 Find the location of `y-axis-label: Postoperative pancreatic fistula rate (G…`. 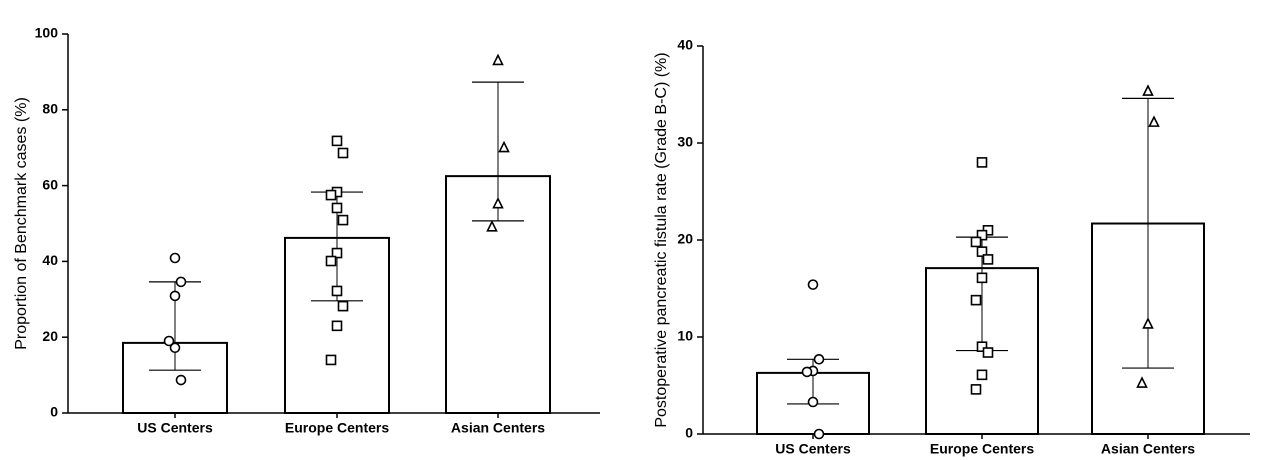

y-axis-label: Postoperative pancreatic fistula rate (G… is located at coordinates (661, 239).